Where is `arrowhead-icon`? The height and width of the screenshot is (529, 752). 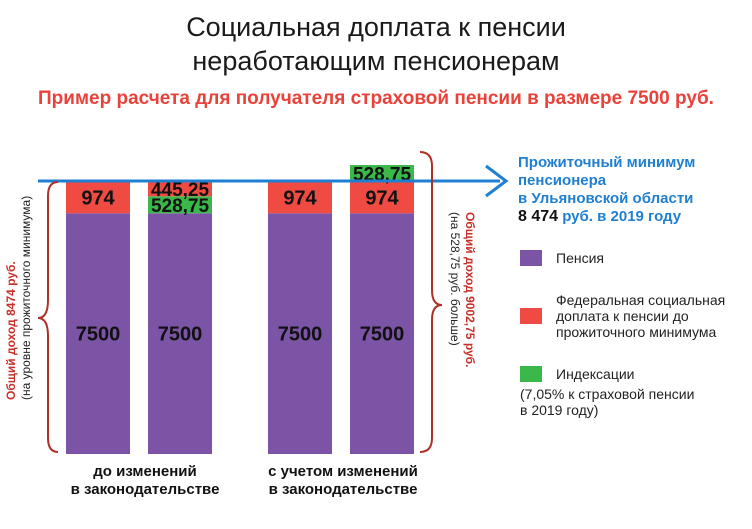 arrowhead-icon is located at coordinates (497, 181).